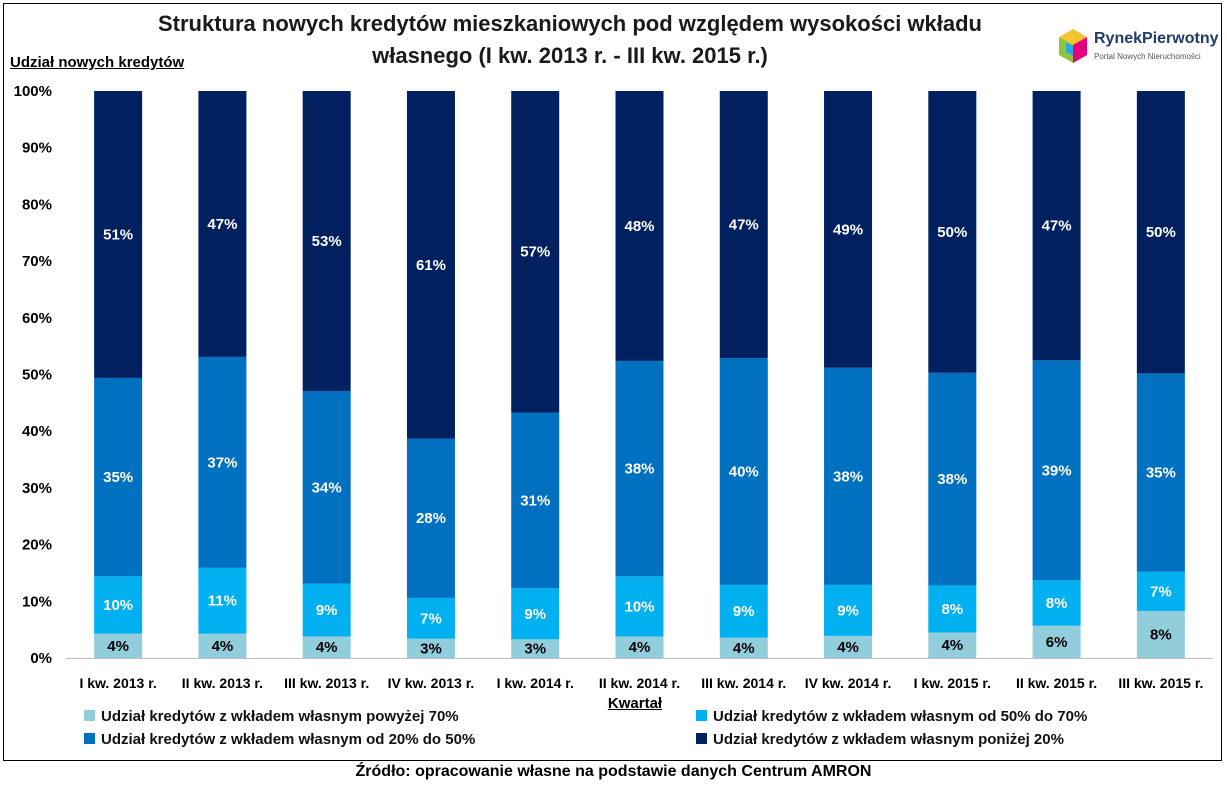  What do you see at coordinates (37, 318) in the screenshot?
I see `y-tick-label: 60%` at bounding box center [37, 318].